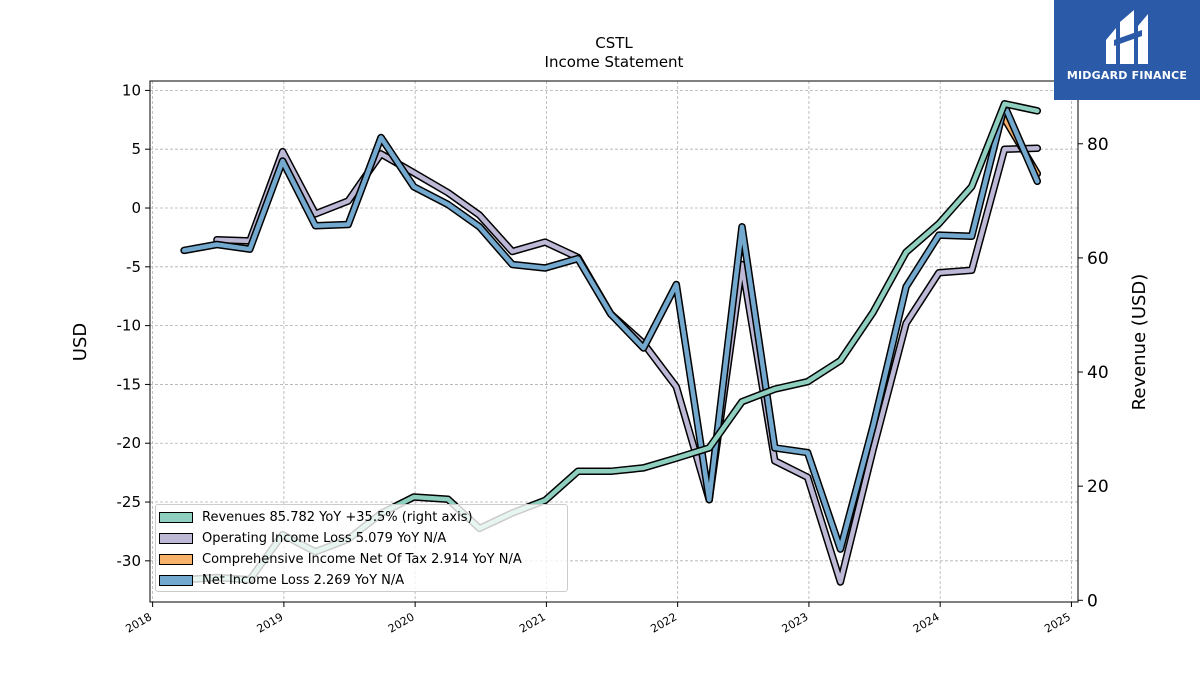 This screenshot has width=1200, height=675. Describe the element at coordinates (303, 580) in the screenshot. I see `legend-label: Net Income Loss 2.269 YoY N/A` at that location.